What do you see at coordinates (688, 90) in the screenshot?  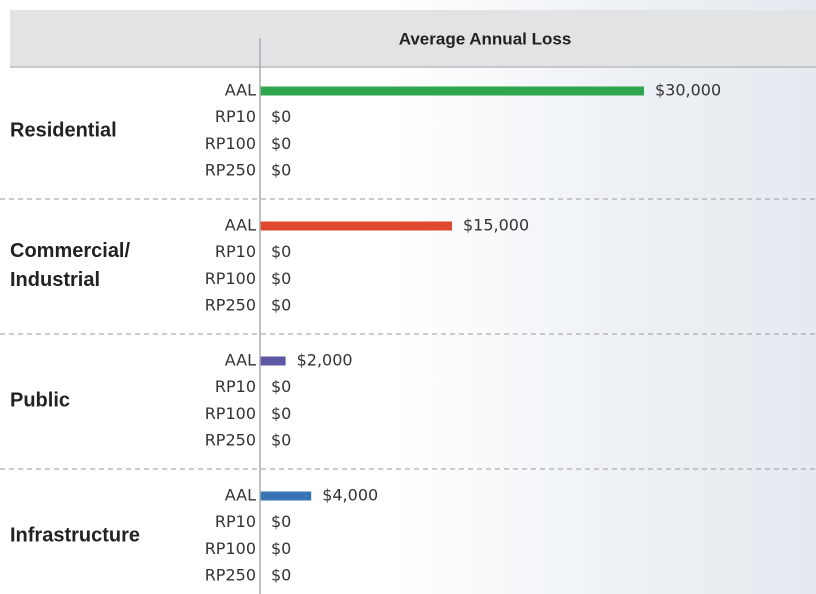 I see `value-label: $30,000` at bounding box center [688, 90].